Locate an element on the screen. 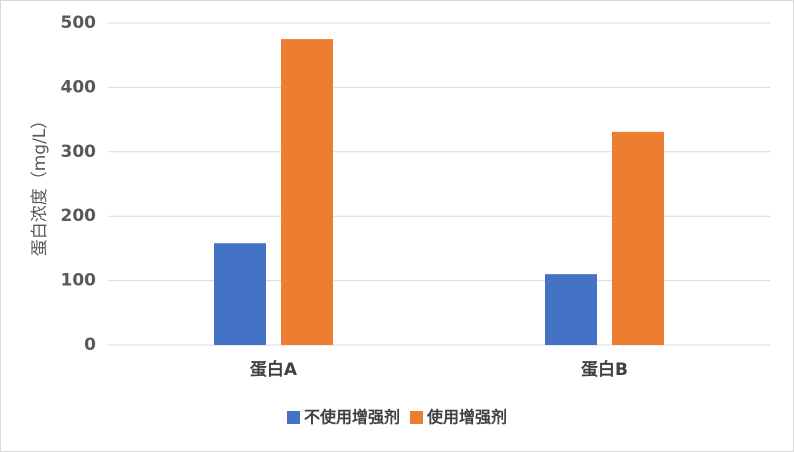  legend-label: 使用增强剂 is located at coordinates (466, 417).